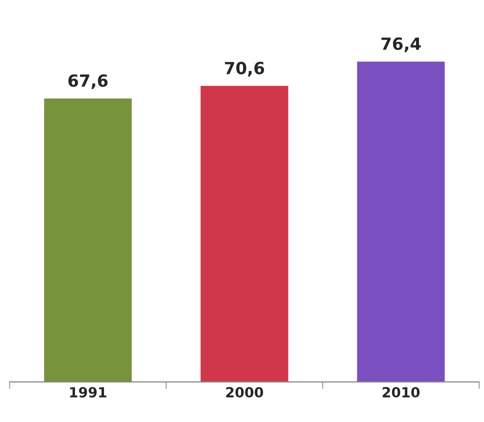 The height and width of the screenshot is (422, 484). What do you see at coordinates (88, 392) in the screenshot?
I see `x-tick-label: 1991` at bounding box center [88, 392].